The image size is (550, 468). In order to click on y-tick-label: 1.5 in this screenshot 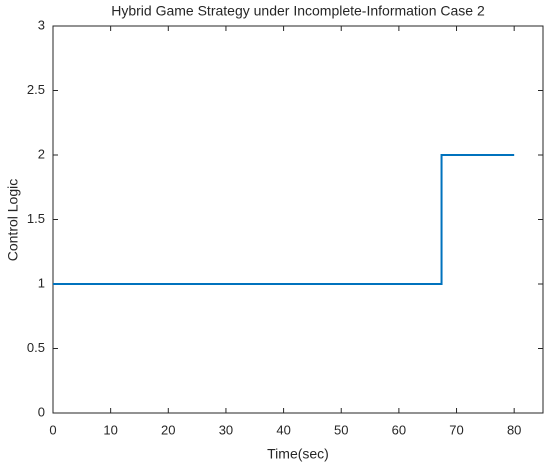, I will do `click(36, 218)`.